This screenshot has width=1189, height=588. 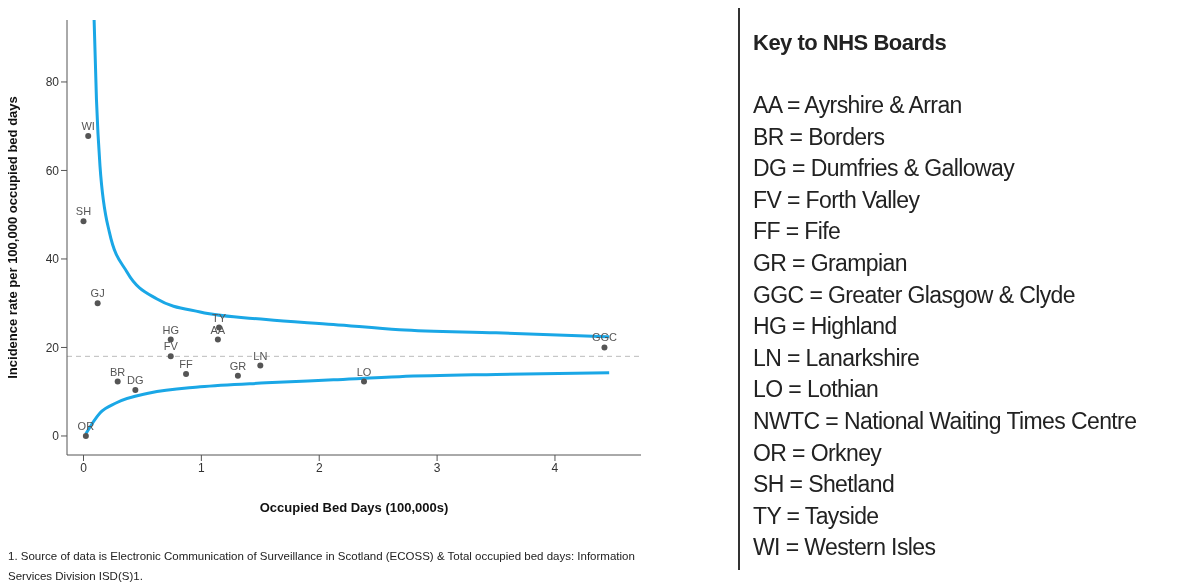 I want to click on data-label: WI, so click(x=88, y=125).